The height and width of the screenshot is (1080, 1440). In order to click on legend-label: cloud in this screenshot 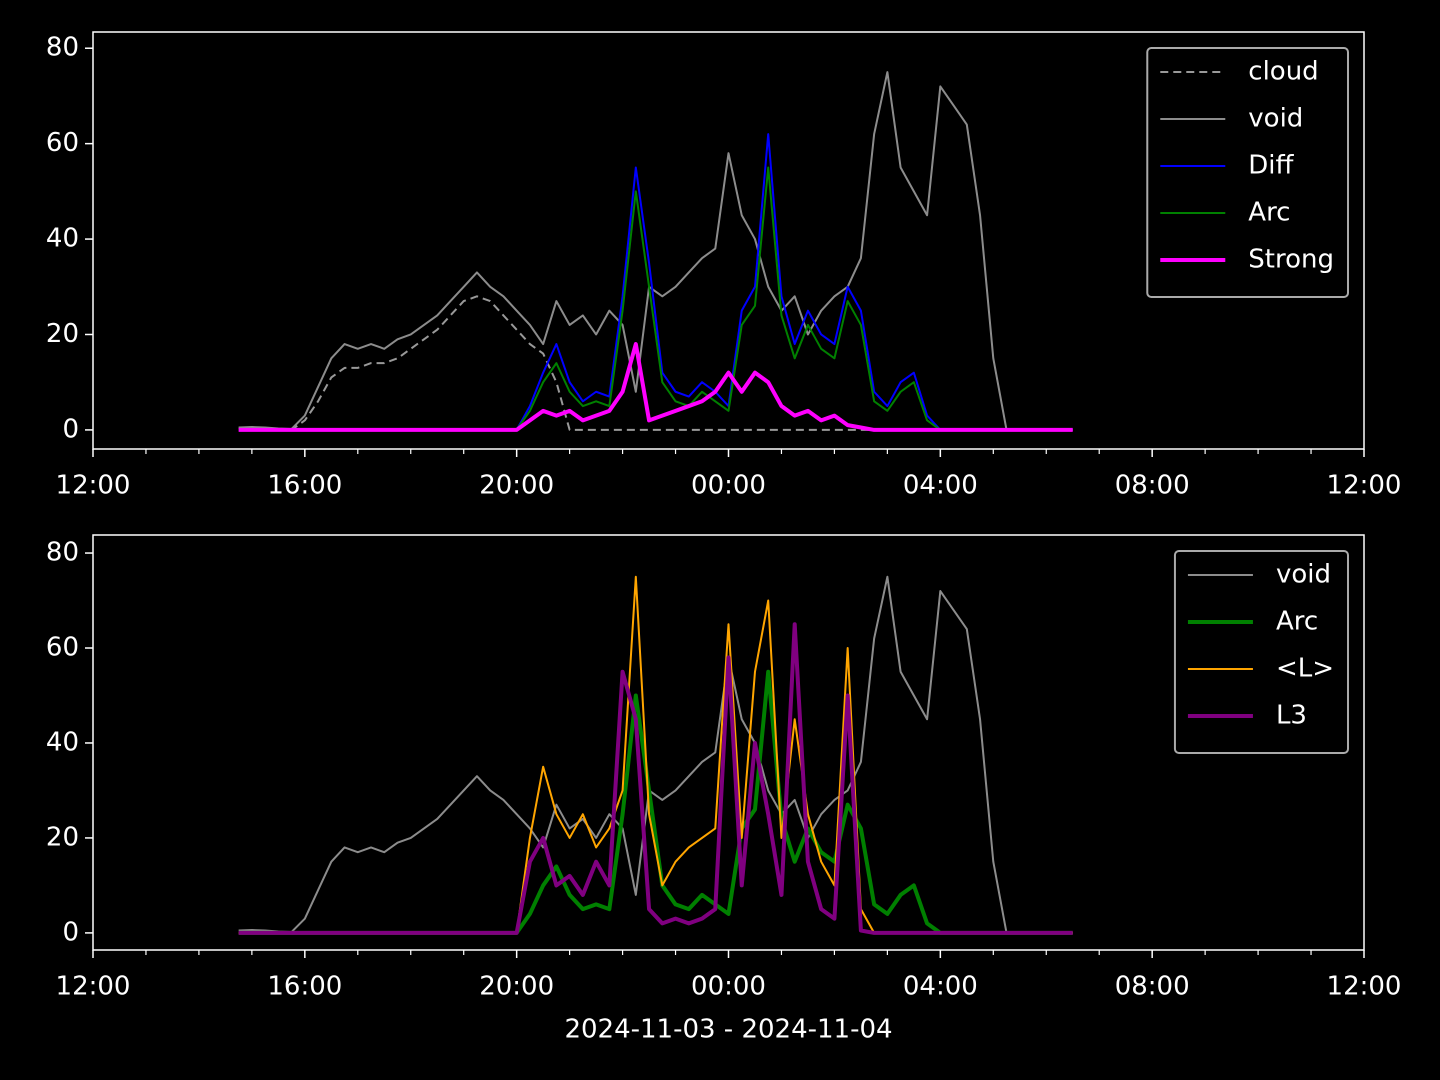, I will do `click(1283, 72)`.